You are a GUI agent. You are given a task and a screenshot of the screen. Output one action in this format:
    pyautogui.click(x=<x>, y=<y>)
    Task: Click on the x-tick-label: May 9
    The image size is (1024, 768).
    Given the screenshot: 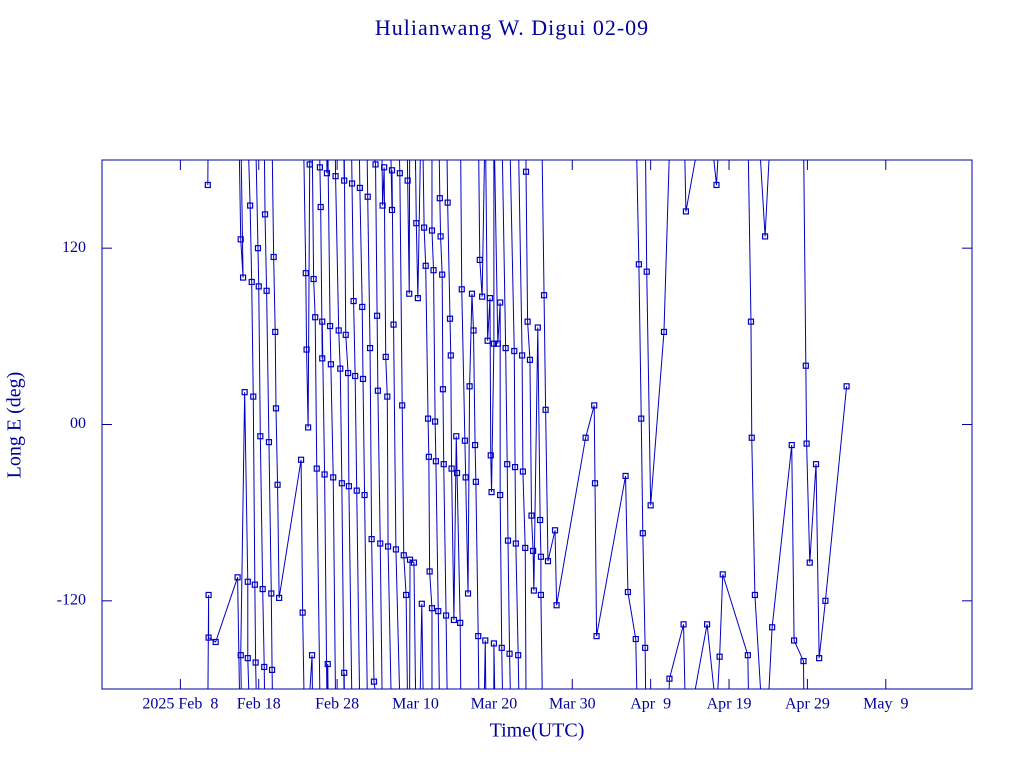 What is the action you would take?
    pyautogui.click(x=885, y=704)
    